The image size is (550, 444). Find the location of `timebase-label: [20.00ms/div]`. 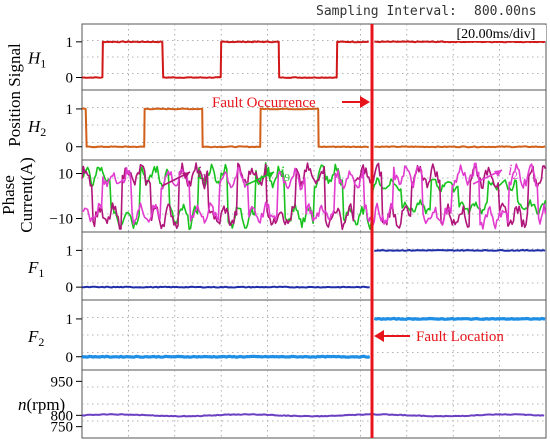

timebase-label: [20.00ms/div] is located at coordinates (496, 34).